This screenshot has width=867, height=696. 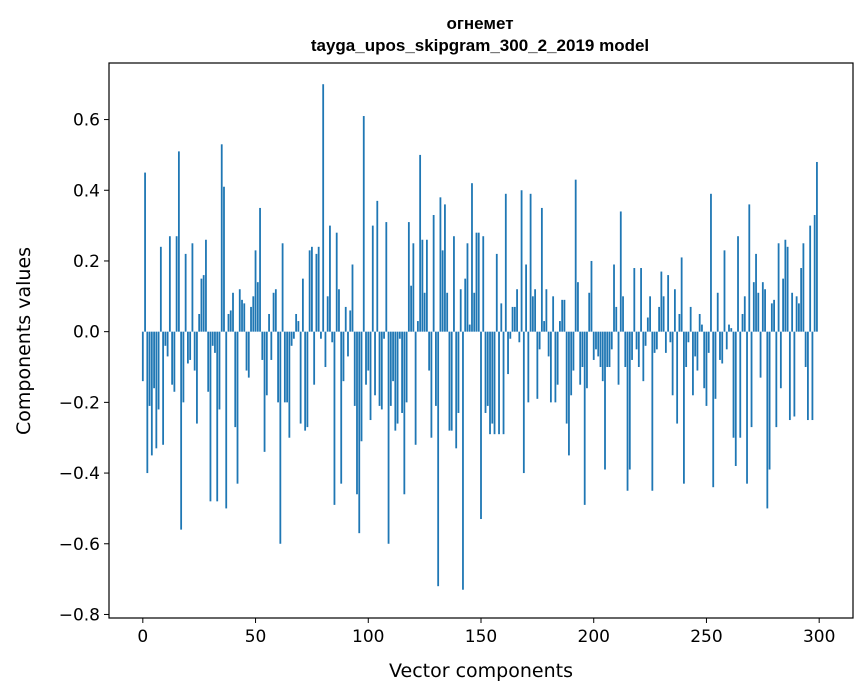 I want to click on chart-subtitle: tayga_upos_skipgram_300_2_2019 model, so click(x=480, y=45).